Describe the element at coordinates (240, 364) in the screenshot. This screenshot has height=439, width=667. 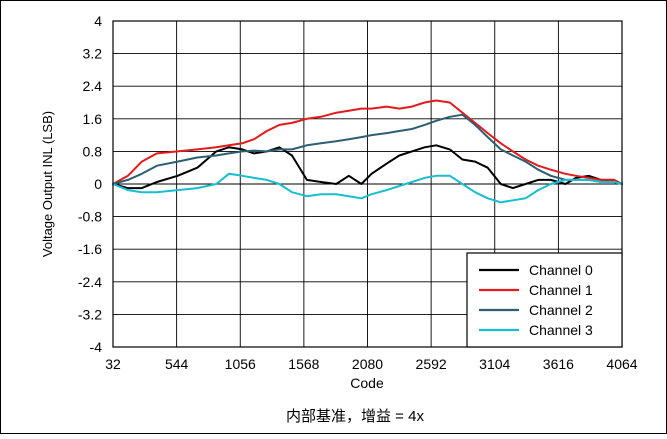
I see `x-tick-label: 1056` at that location.